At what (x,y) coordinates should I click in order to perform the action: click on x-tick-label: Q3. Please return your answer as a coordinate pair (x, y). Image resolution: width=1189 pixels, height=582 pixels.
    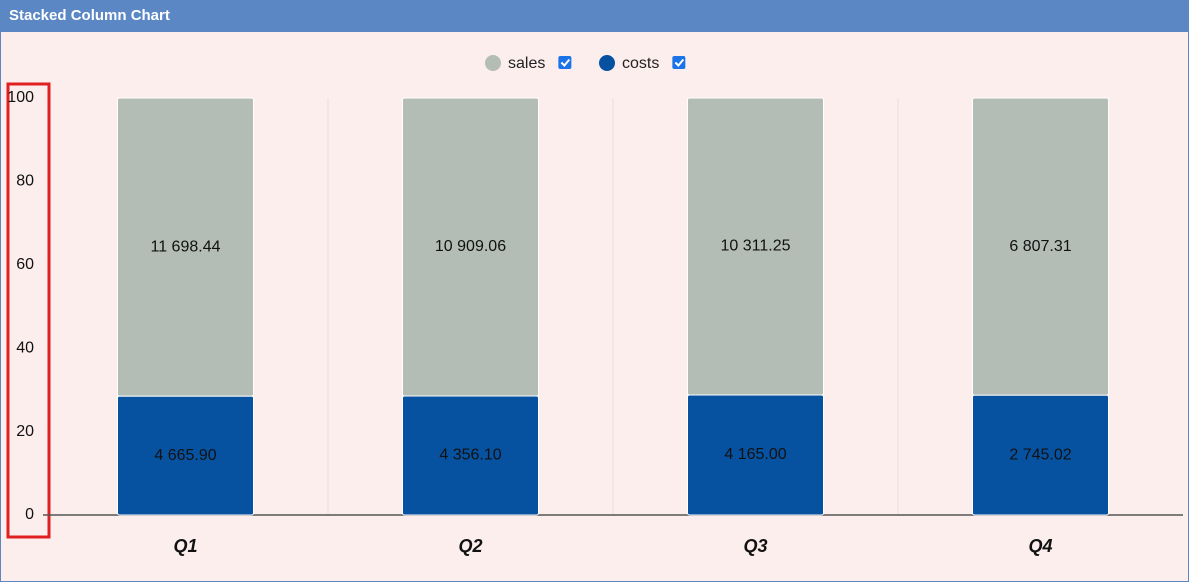
    Looking at the image, I should click on (755, 546).